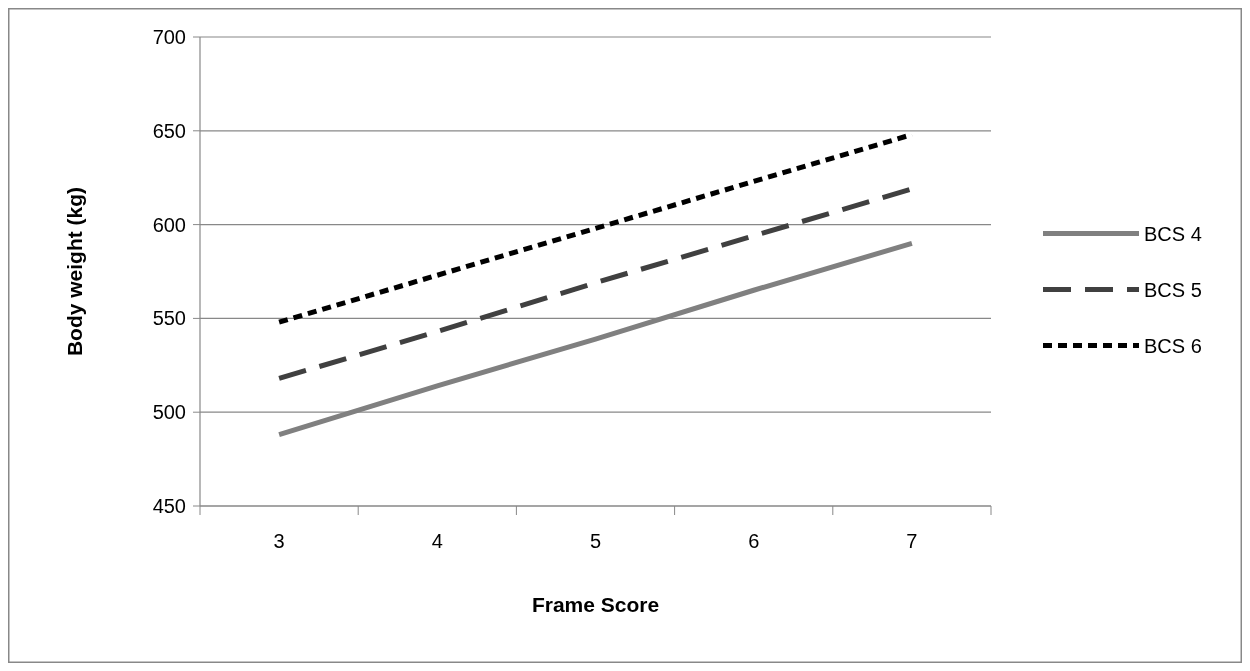 The width and height of the screenshot is (1250, 671). I want to click on y-tick-label: 700, so click(169, 37).